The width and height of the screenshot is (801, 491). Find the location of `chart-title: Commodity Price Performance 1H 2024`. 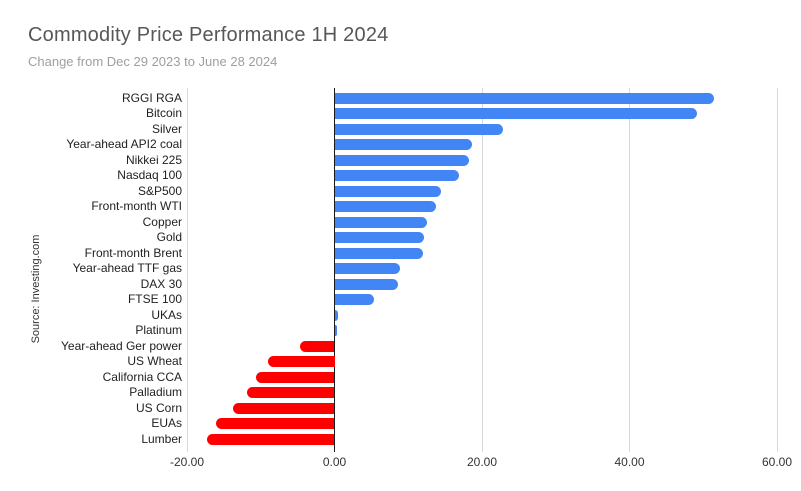

chart-title: Commodity Price Performance 1H 2024 is located at coordinates (208, 35).